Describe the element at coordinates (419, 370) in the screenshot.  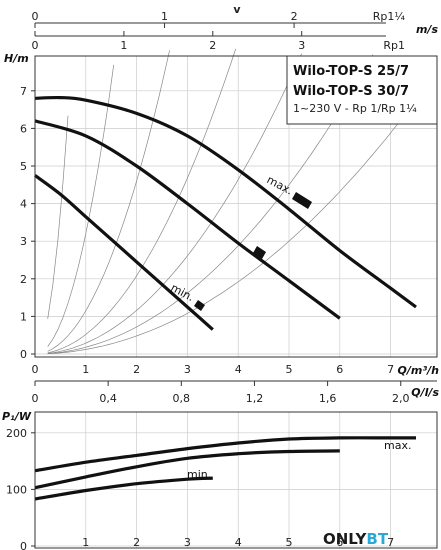
I see `flow-m3h-axis-label: Q/m³/h` at that location.